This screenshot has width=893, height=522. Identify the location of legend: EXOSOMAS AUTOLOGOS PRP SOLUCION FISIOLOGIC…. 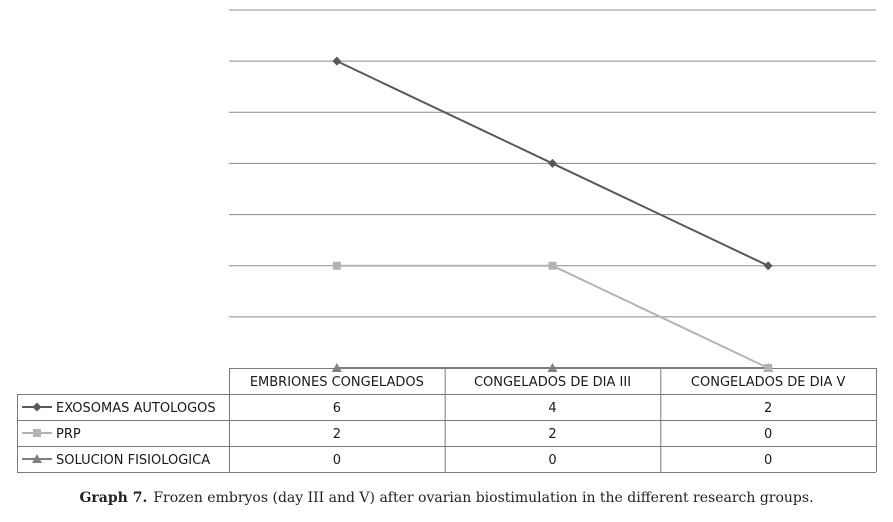
(119, 434).